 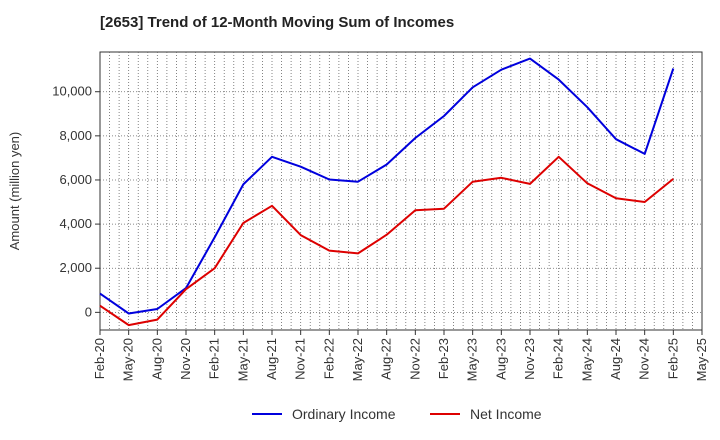 I want to click on x-tick-label: Feb-25, so click(x=672, y=358).